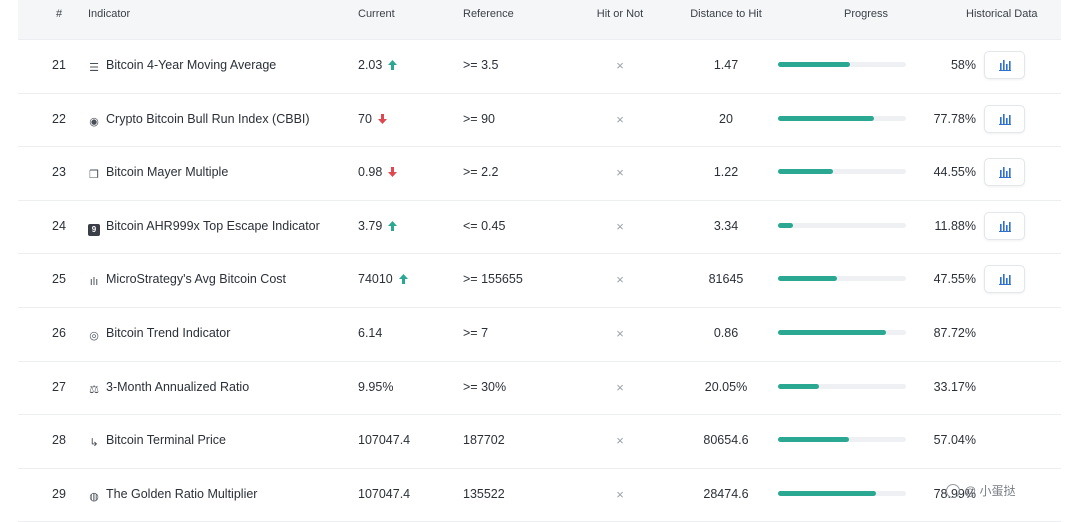 This screenshot has width=1080, height=522. I want to click on header-reference: Reference, so click(488, 14).